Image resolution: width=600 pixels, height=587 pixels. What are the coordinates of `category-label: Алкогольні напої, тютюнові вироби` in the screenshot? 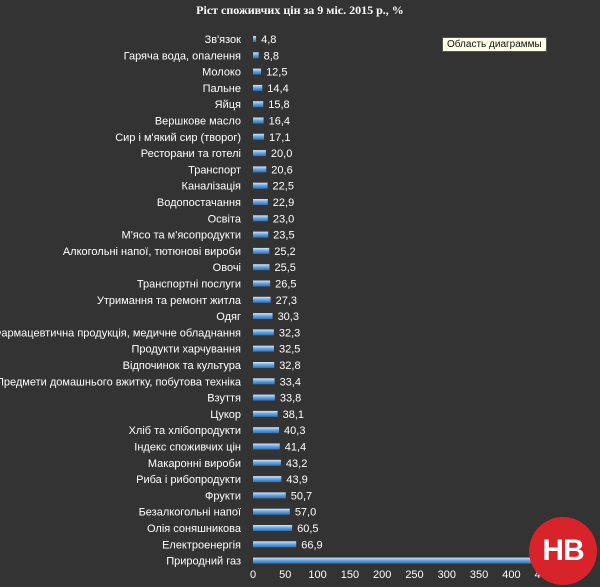 It's located at (152, 252).